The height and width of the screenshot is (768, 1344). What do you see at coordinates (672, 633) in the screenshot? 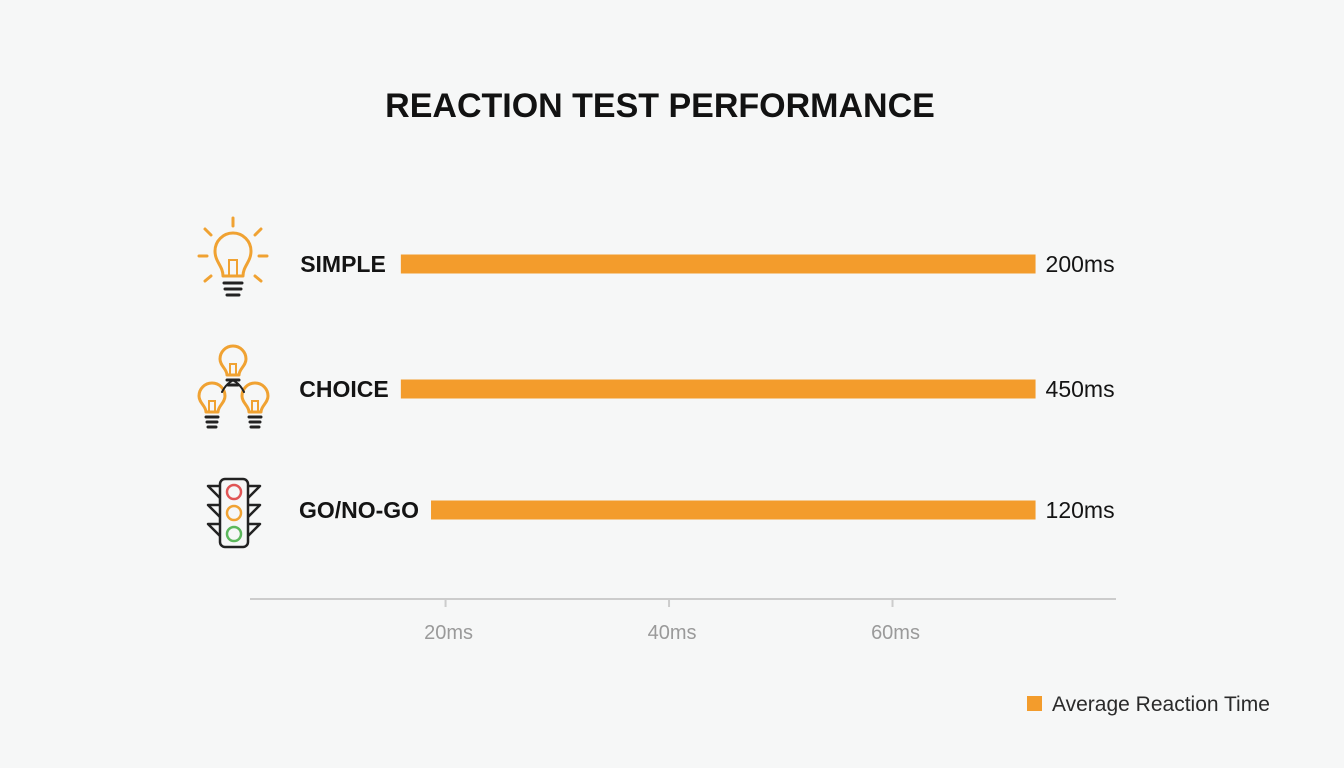
I see `x-tick-label: 40ms` at bounding box center [672, 633].